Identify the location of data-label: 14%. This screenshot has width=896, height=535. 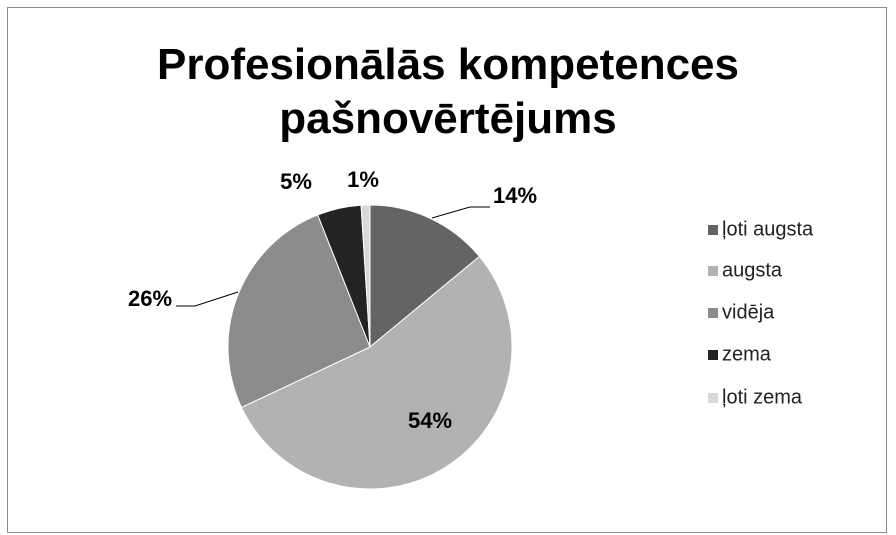
(515, 195).